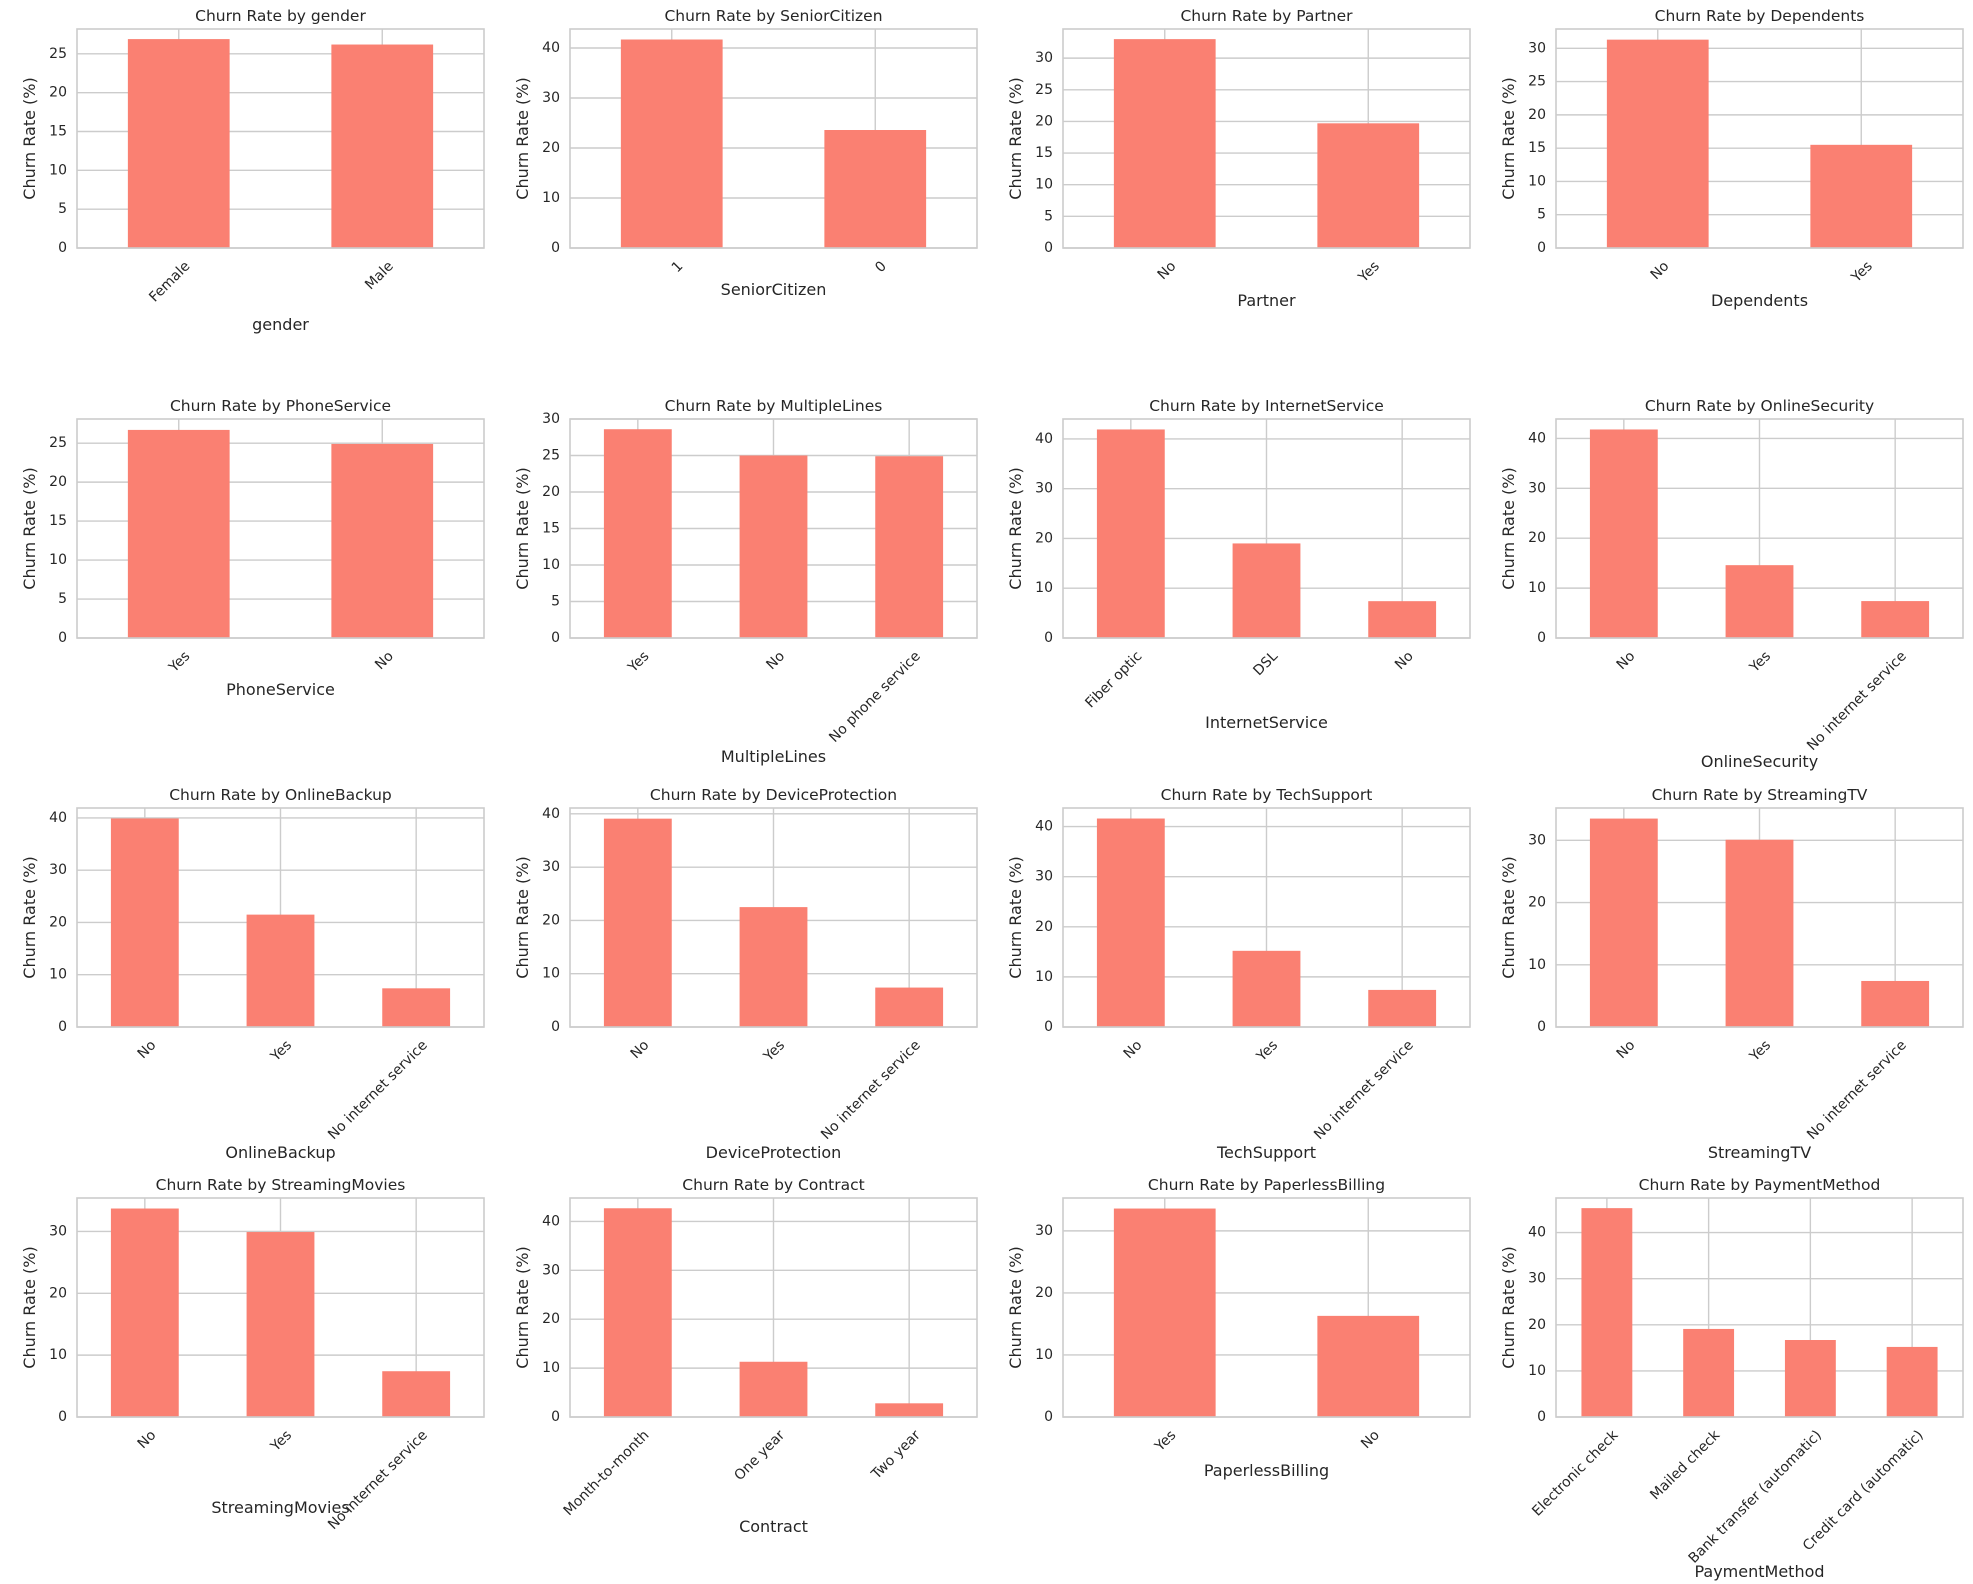 This screenshot has height=1584, width=1973. What do you see at coordinates (1607, 1312) in the screenshot?
I see `bar-electronic-check` at bounding box center [1607, 1312].